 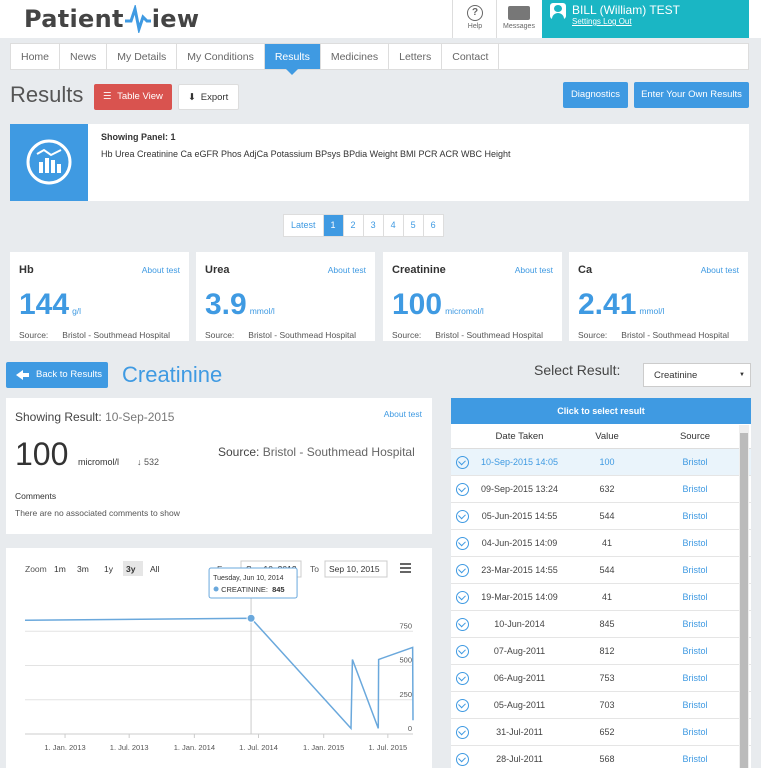 I want to click on table-row: 05-Aug-2011 703 Bristol, so click(x=601, y=705).